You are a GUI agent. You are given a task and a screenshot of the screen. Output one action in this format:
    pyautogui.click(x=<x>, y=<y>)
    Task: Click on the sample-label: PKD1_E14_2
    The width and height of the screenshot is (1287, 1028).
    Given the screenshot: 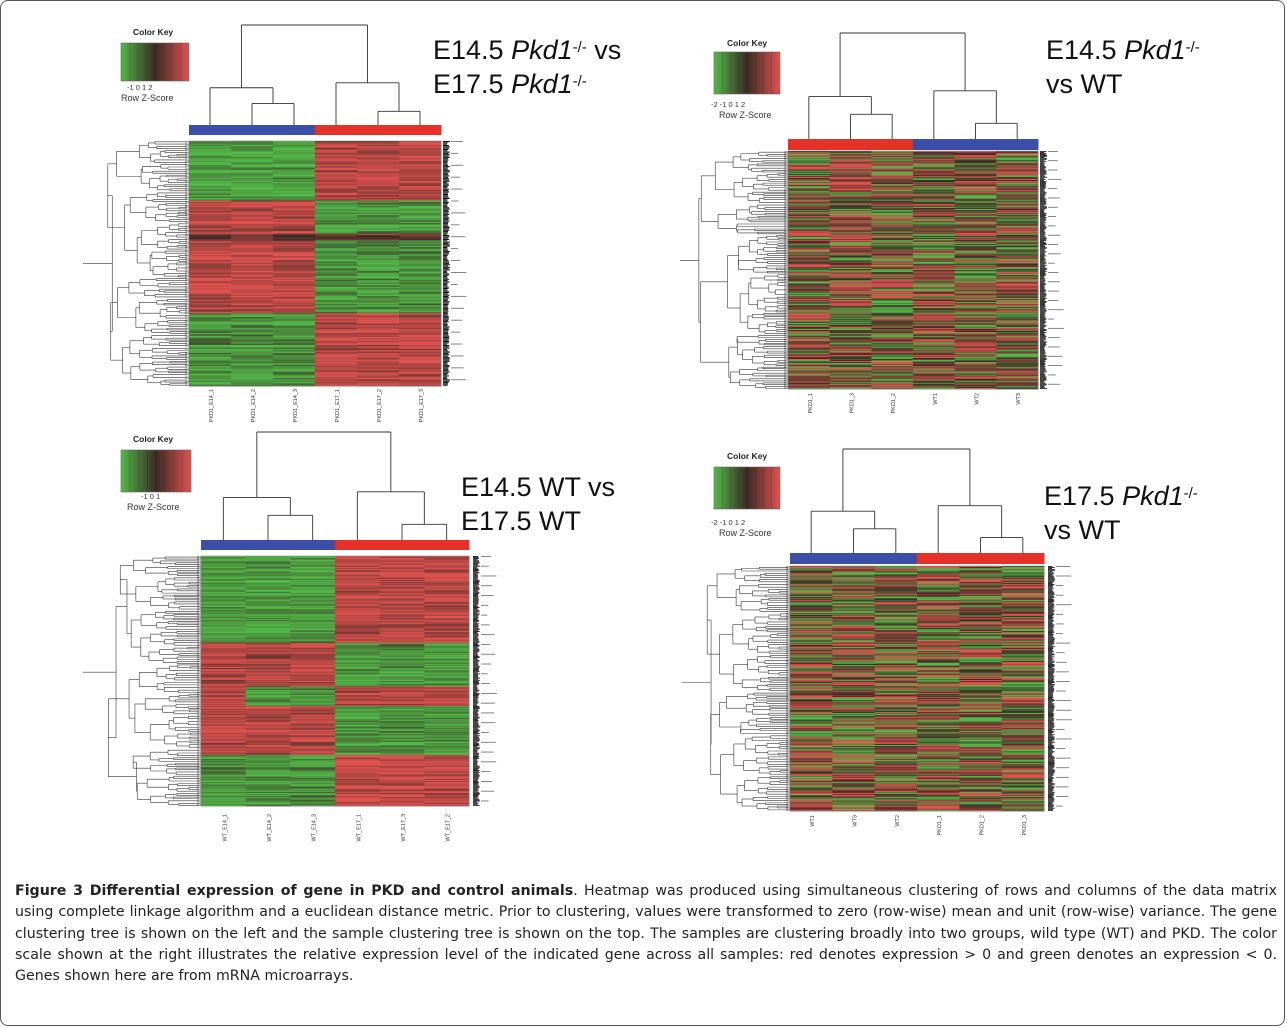 What is the action you would take?
    pyautogui.click(x=254, y=405)
    